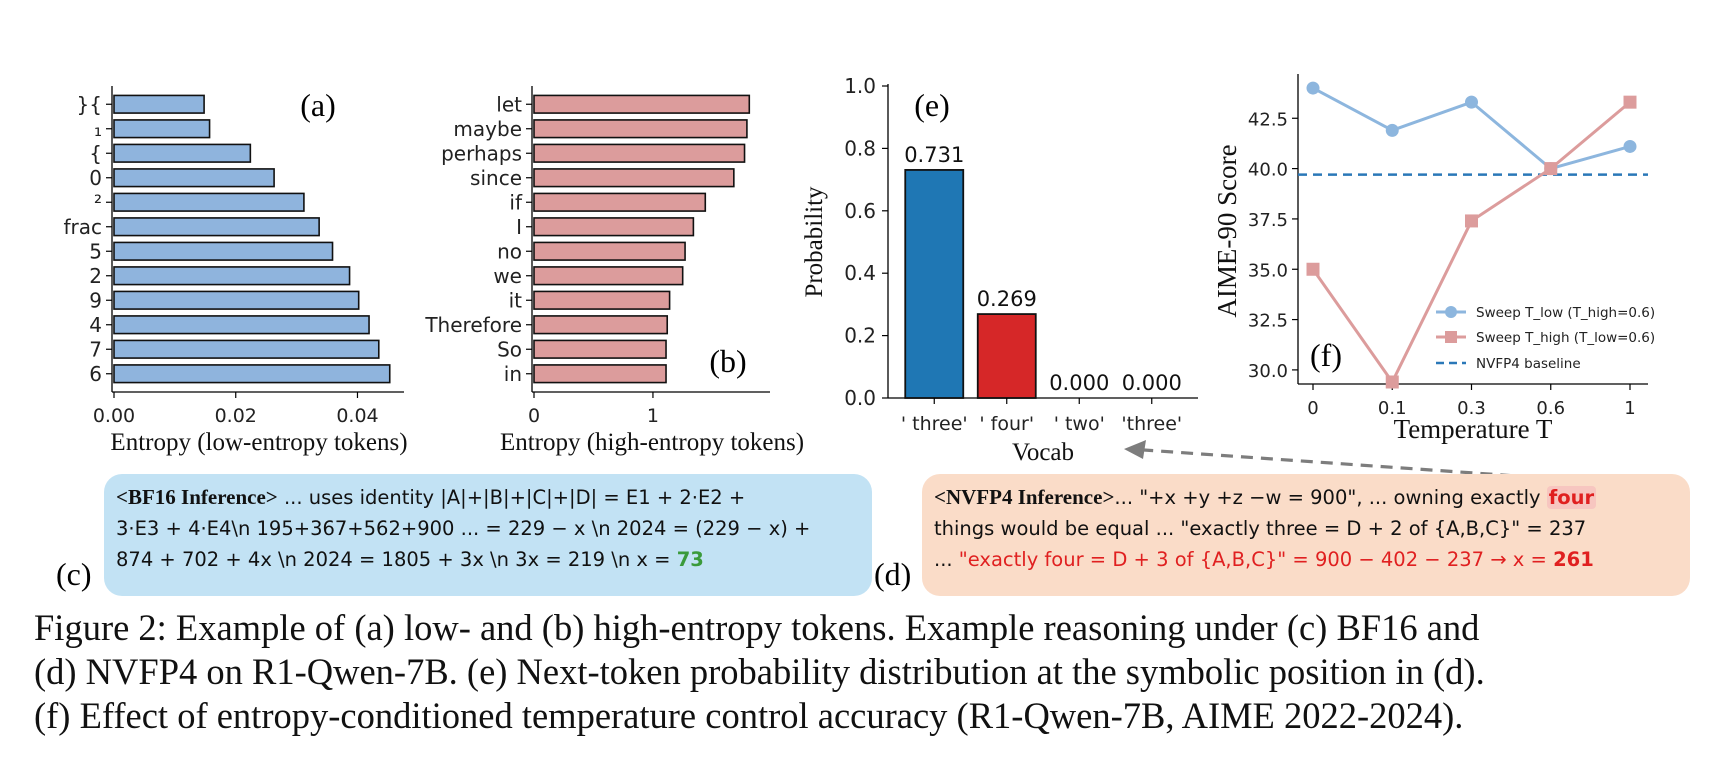 This screenshot has height=776, width=1734. Describe the element at coordinates (496, 178) in the screenshot. I see `chart-b-category-label: since` at that location.